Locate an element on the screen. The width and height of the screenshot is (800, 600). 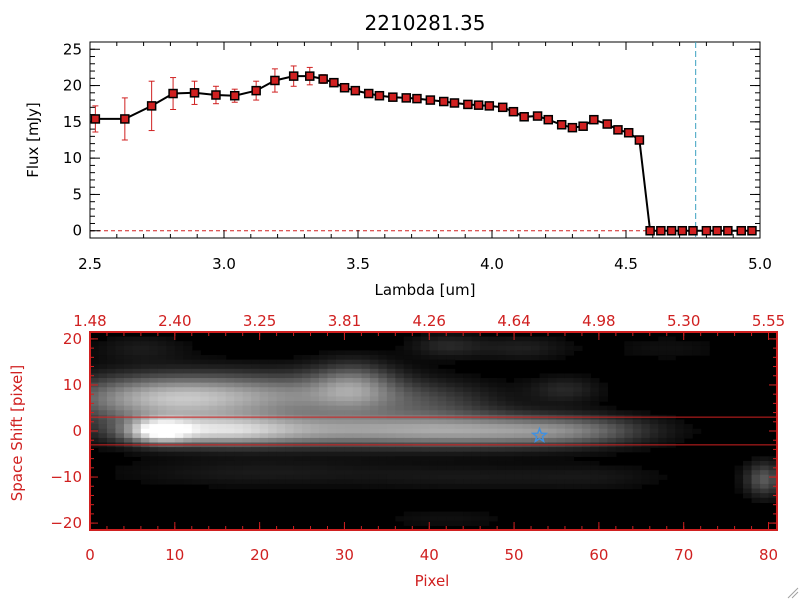
spectrum-y-axis-label: Flux [mJy] is located at coordinates (33, 140).